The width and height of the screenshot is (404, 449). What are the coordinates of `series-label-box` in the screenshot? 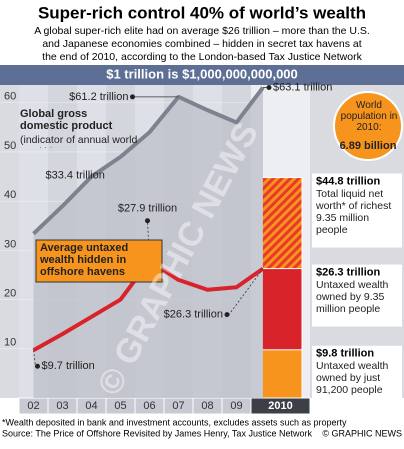 It's located at (99, 261).